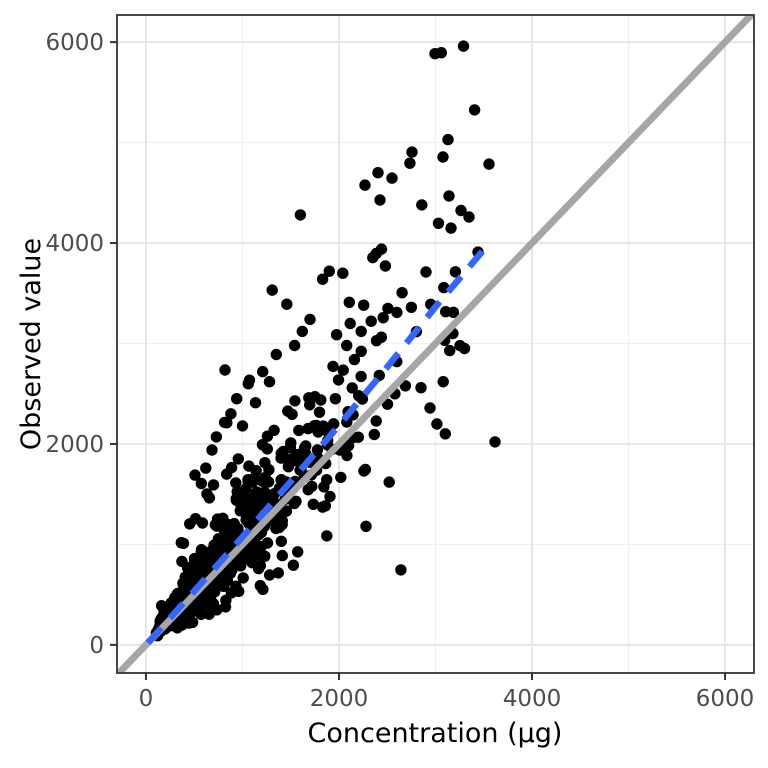 Image resolution: width=768 pixels, height=768 pixels. I want to click on x-tick-label: 6000, so click(725, 699).